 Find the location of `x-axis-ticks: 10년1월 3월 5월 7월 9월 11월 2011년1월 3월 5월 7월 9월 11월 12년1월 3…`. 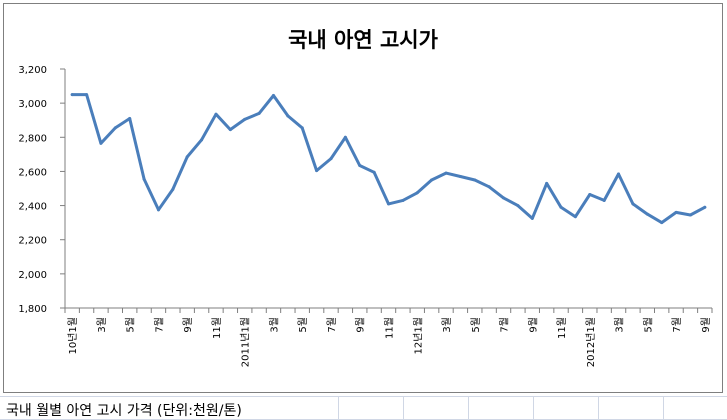

x-axis-ticks: 10년1월 3월 5월 7월 9월 11월 2011년1월 3월 5월 7월 9월 11월 12년1월 3… is located at coordinates (388, 337).